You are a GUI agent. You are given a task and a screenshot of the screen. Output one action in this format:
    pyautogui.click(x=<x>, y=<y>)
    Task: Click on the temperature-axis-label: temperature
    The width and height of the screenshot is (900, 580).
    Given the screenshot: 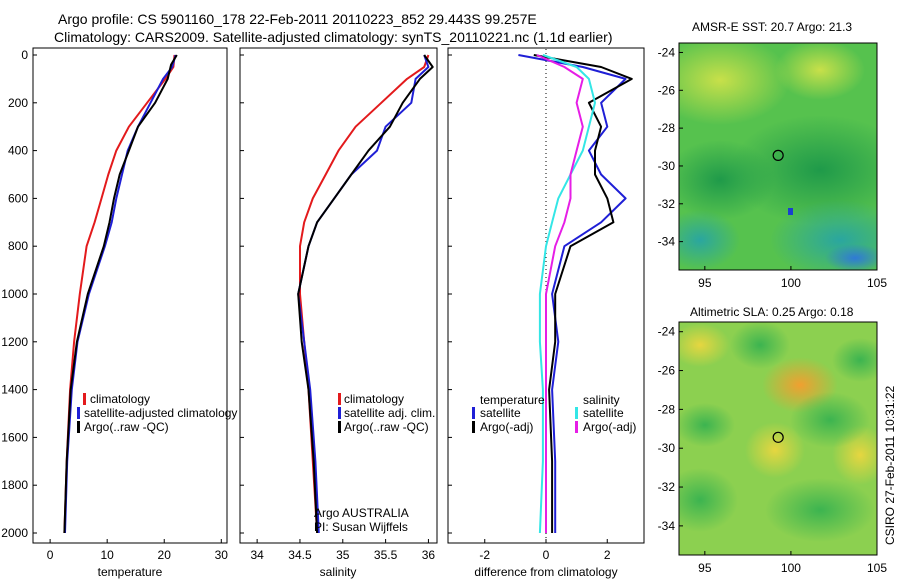 What is the action you would take?
    pyautogui.click(x=130, y=572)
    